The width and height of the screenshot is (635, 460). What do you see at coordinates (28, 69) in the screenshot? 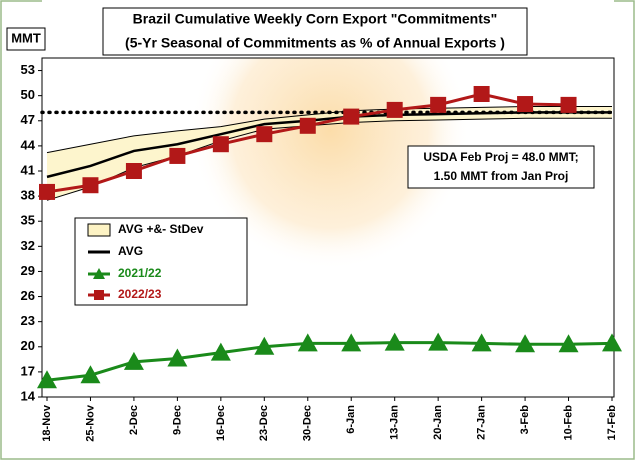
I see `y-tick-label: 53` at bounding box center [28, 69].